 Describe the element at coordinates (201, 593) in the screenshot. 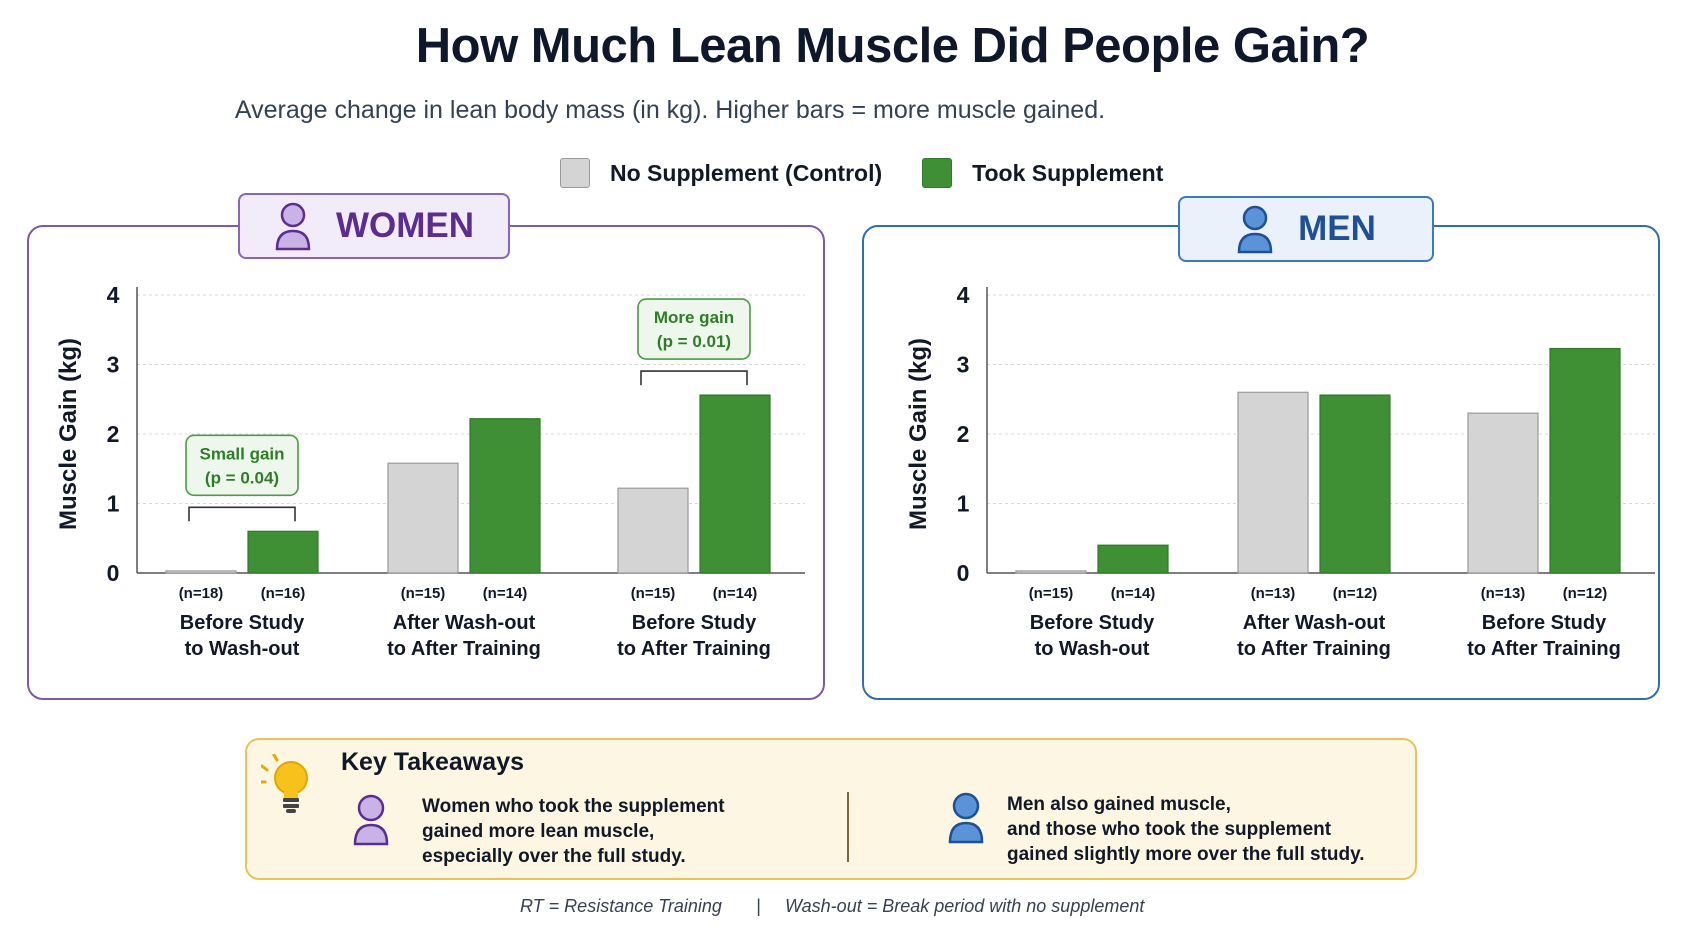

I see `sample-size-label: (n=18)` at that location.